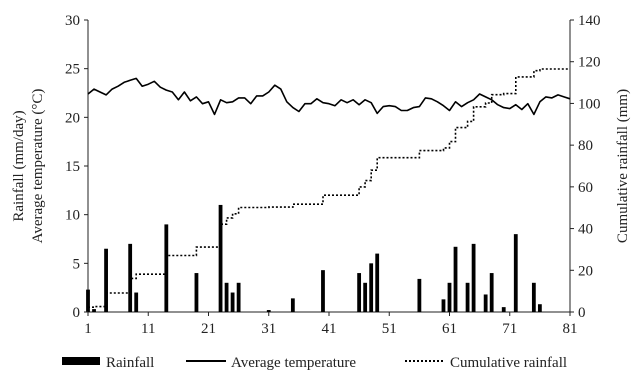  Describe the element at coordinates (81, 361) in the screenshot. I see `legend-swatch-rainfall` at that location.